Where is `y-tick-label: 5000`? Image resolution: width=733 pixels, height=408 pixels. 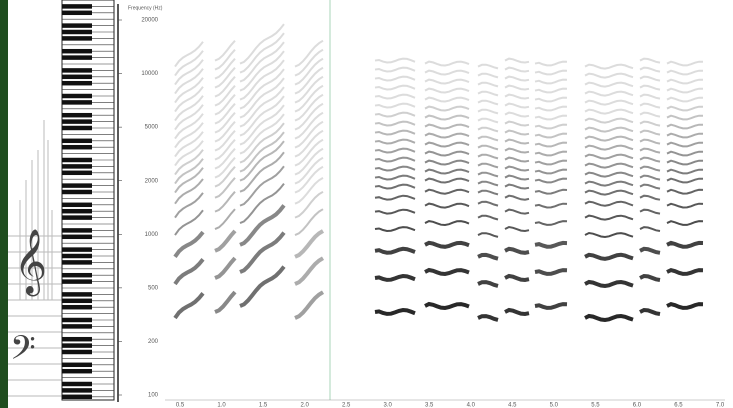
y-tick-label: 5000 is located at coordinates (152, 128).